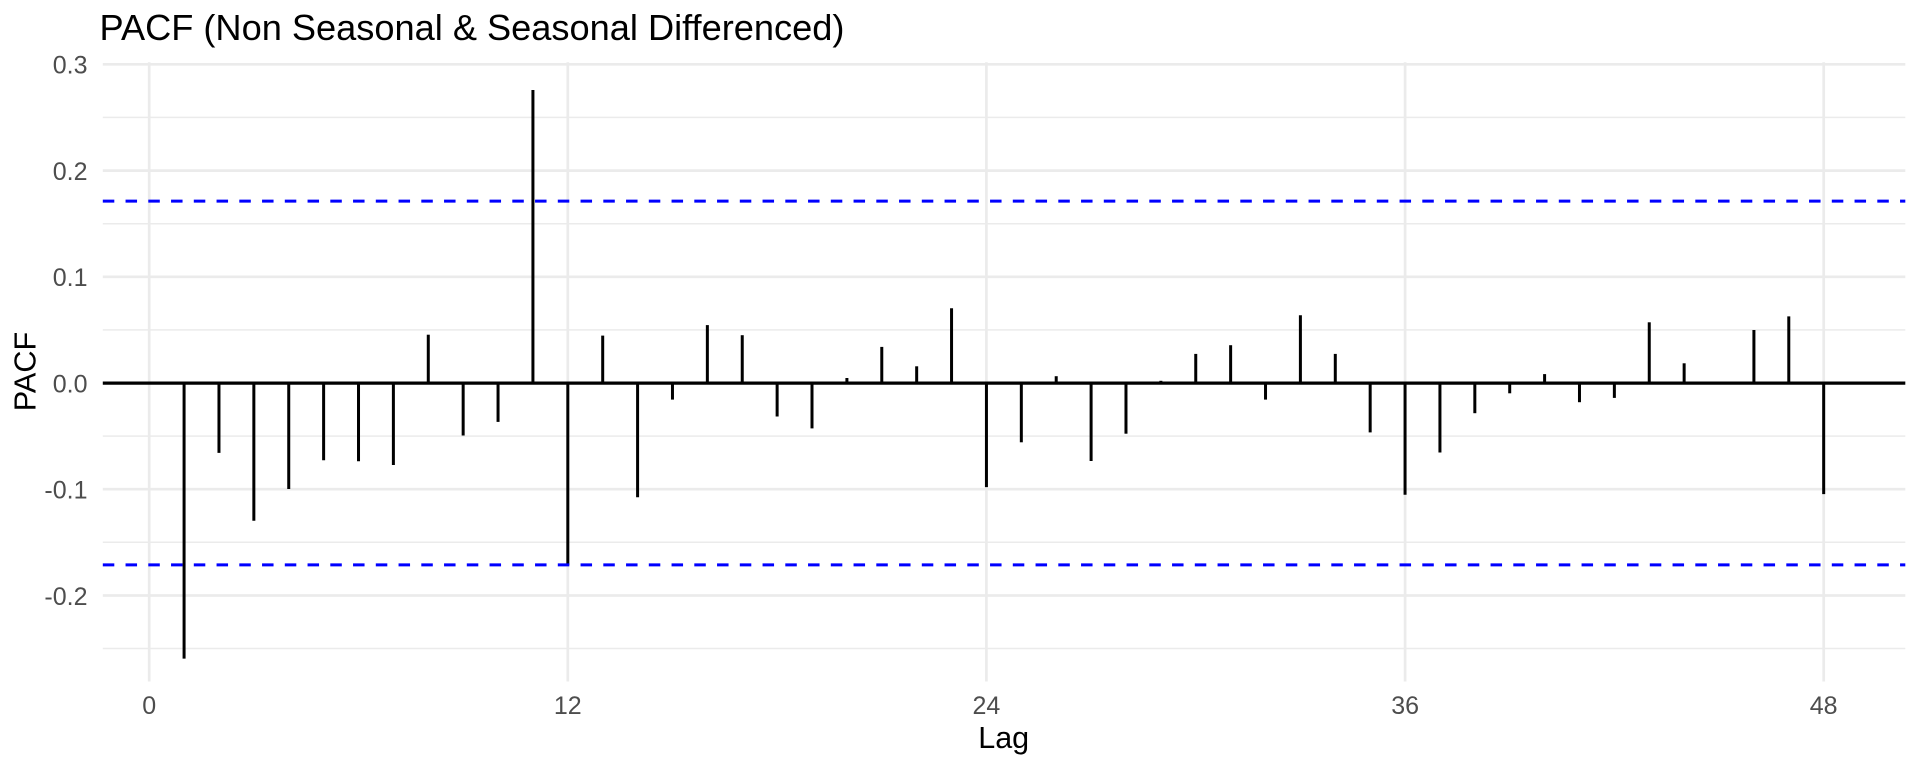 Image resolution: width=1920 pixels, height=768 pixels. What do you see at coordinates (986, 706) in the screenshot?
I see `svg-text: 24` at bounding box center [986, 706].